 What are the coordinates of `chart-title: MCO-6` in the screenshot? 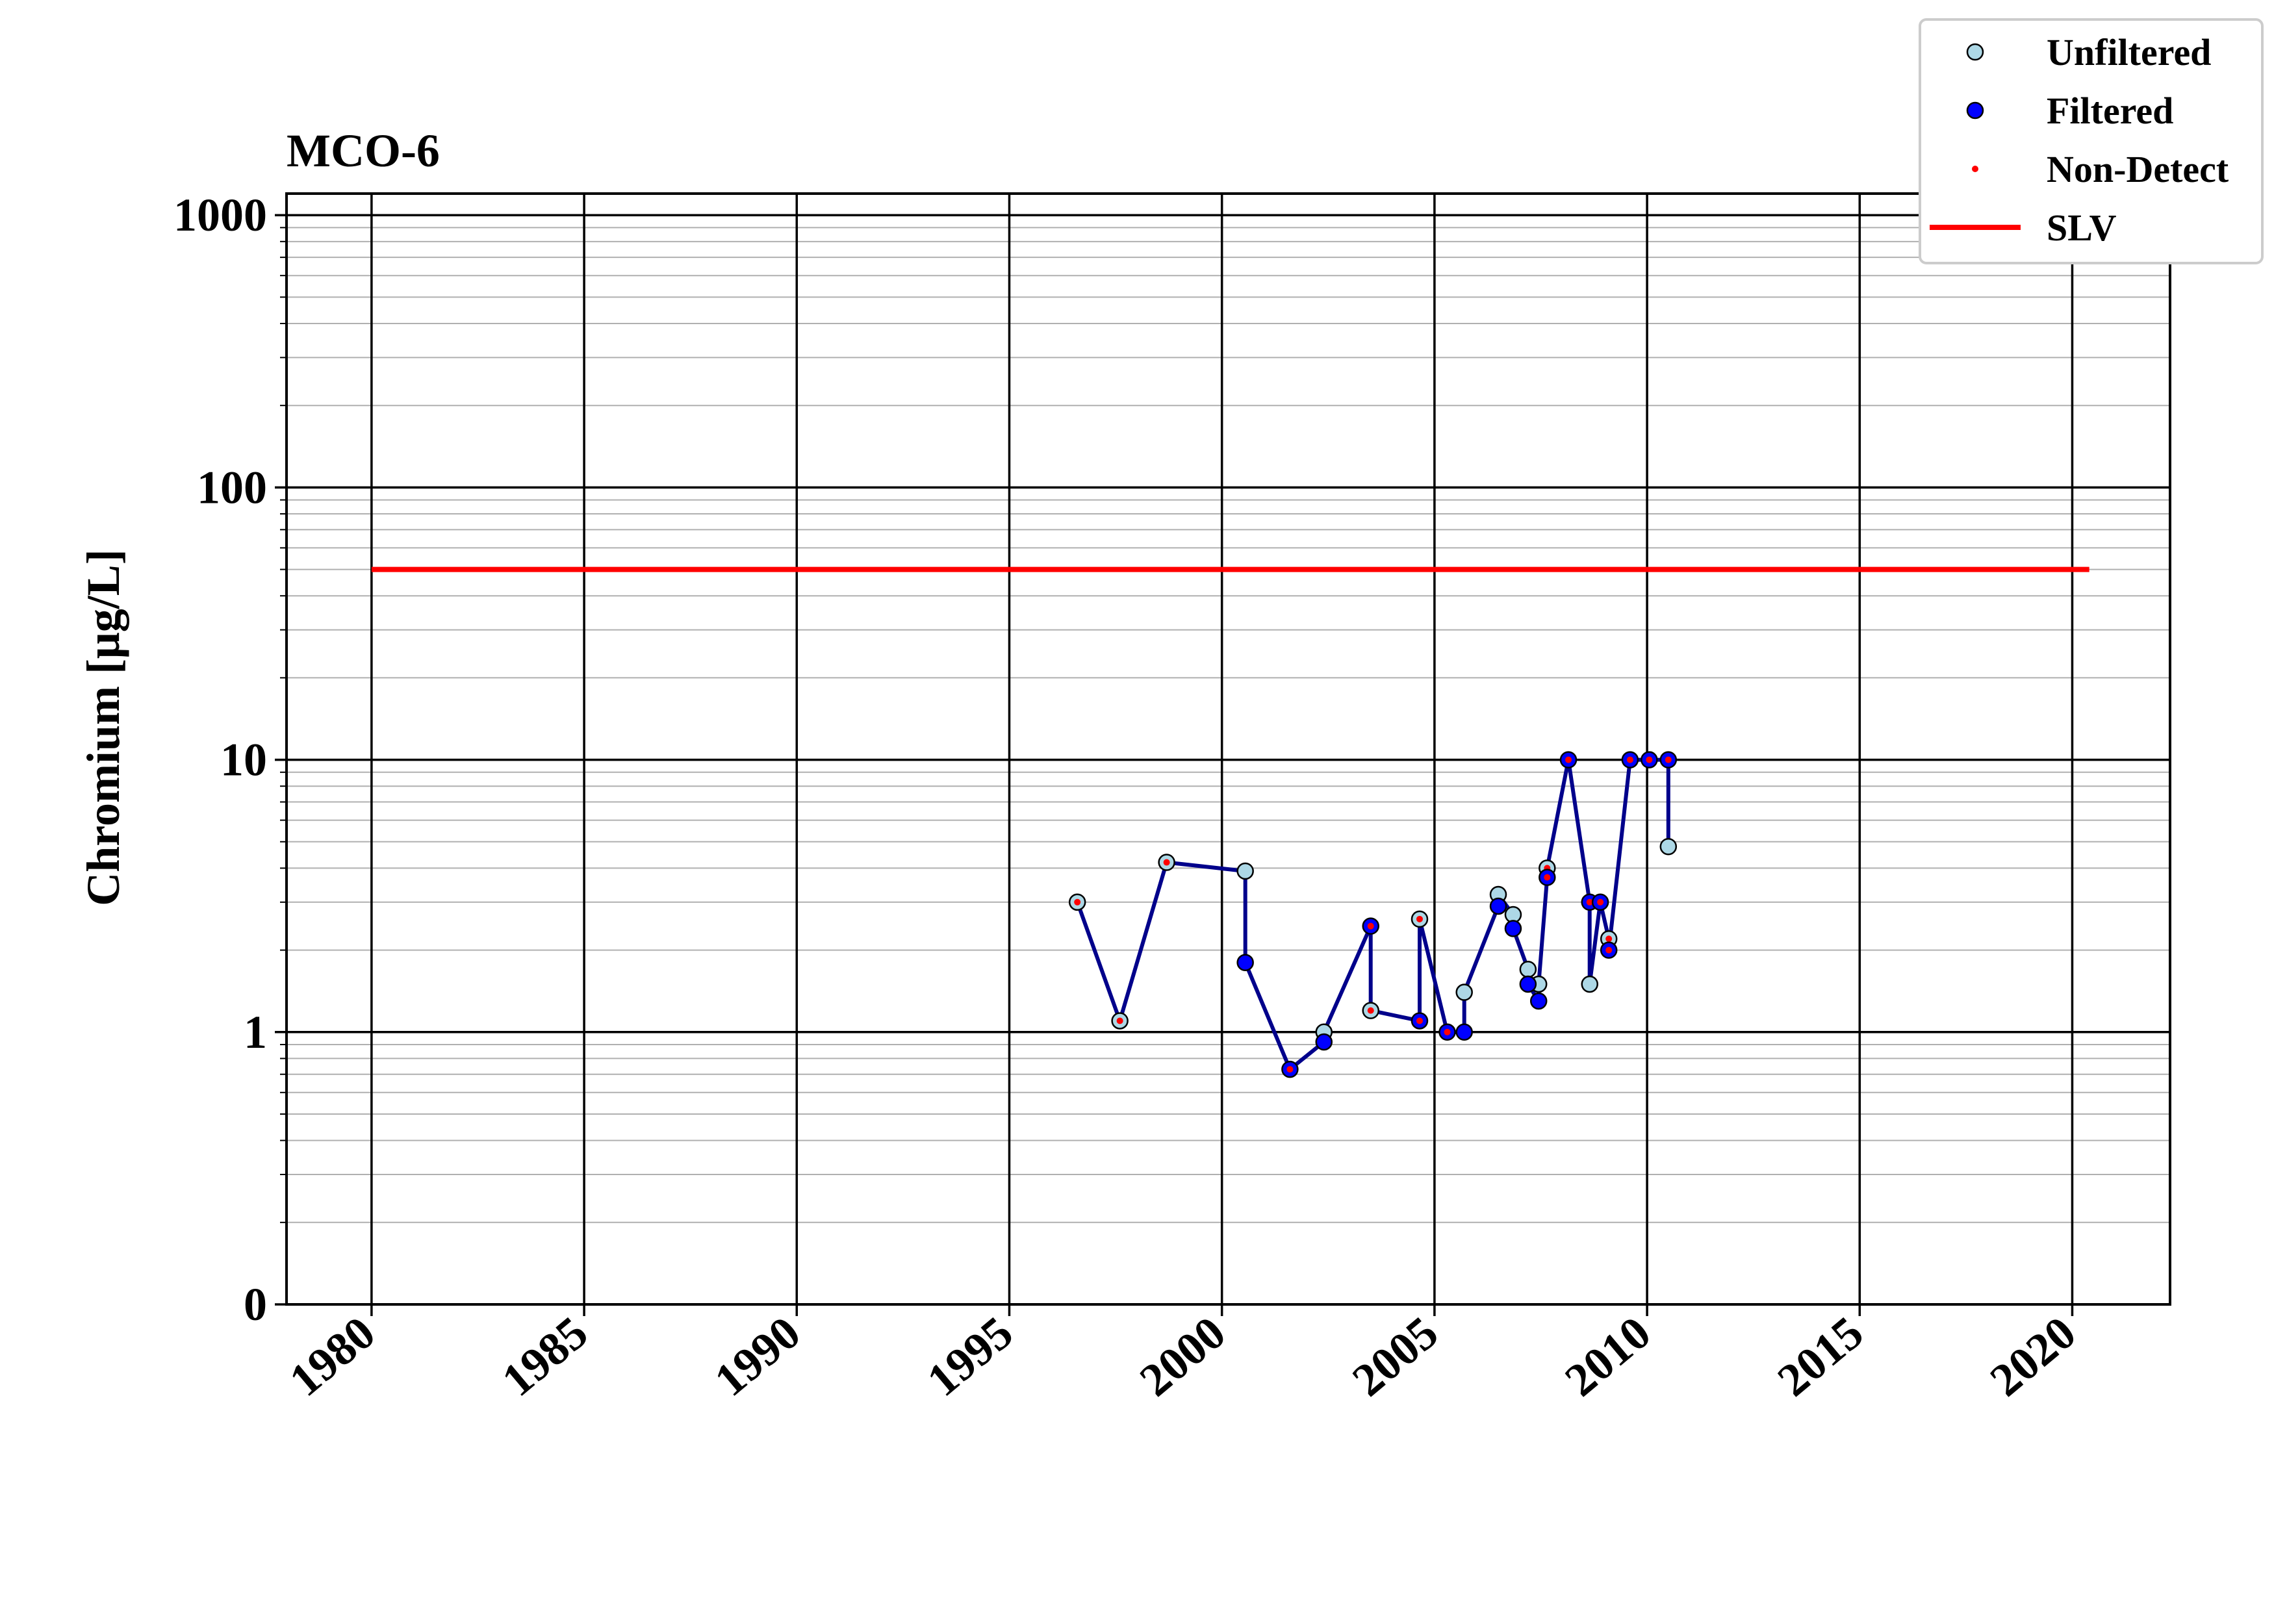 It's located at (363, 151).